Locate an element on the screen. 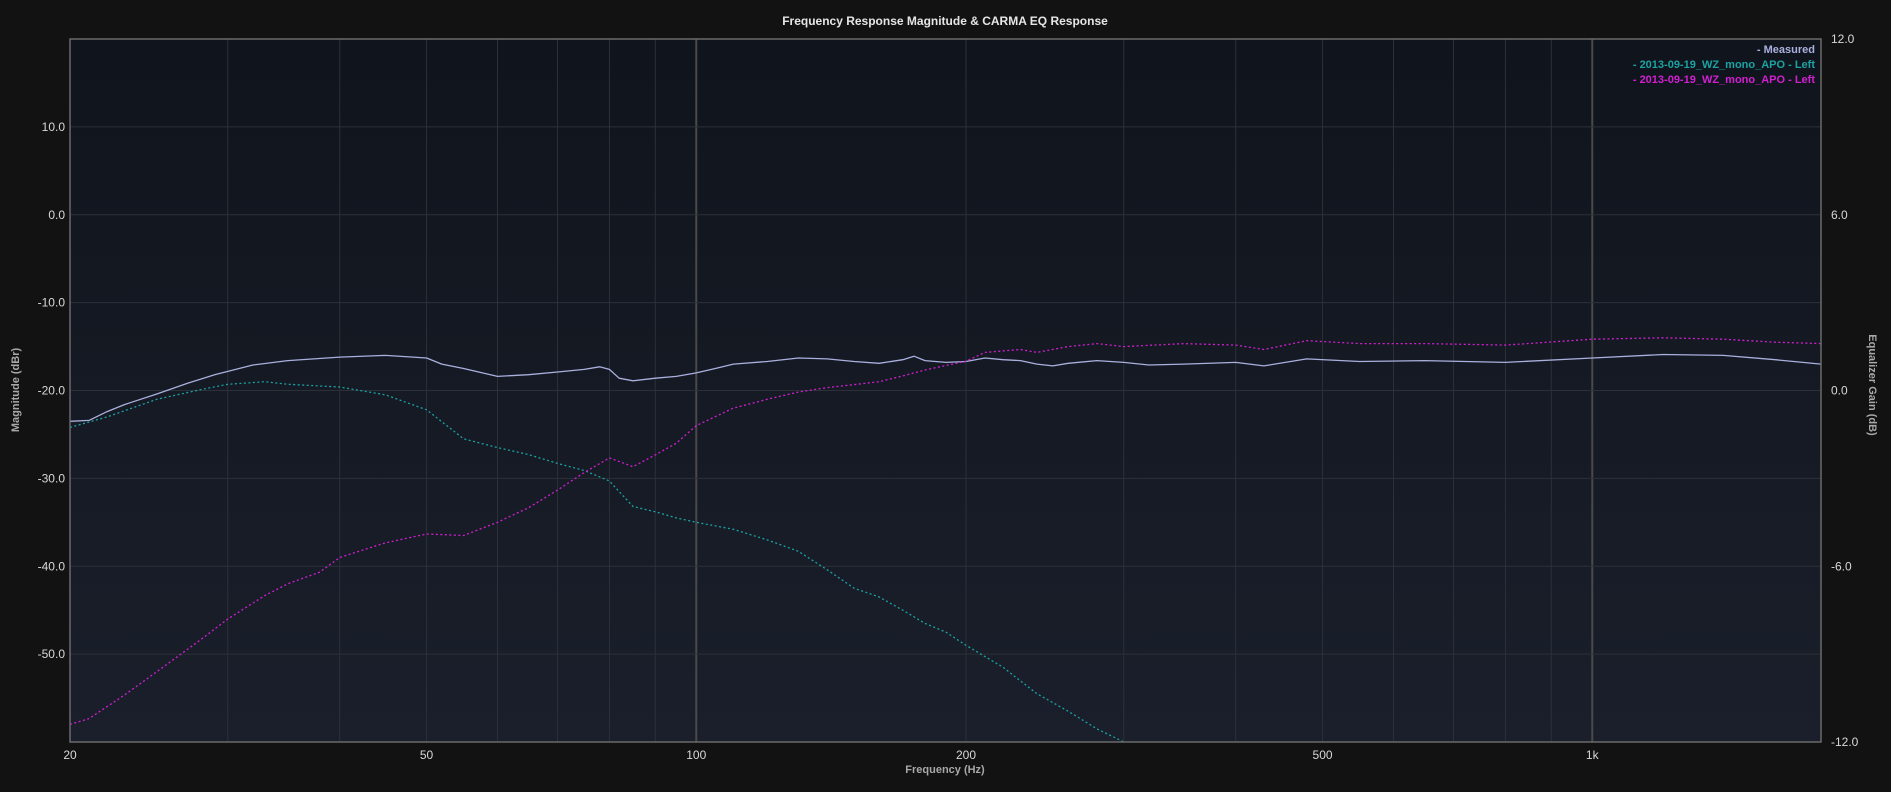 This screenshot has height=792, width=1891. x-axis-label: Frequency (Hz) is located at coordinates (945, 770).